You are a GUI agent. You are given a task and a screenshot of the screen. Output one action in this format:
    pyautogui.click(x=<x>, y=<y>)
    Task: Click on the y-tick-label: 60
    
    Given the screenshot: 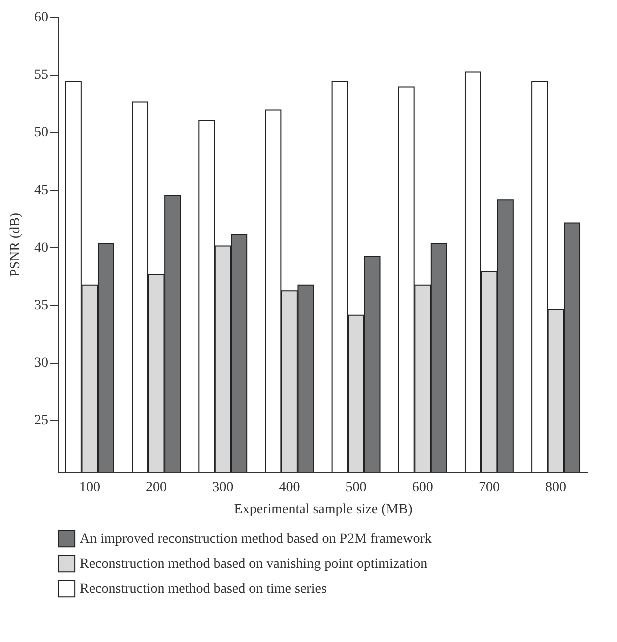 What is the action you would take?
    pyautogui.click(x=41, y=18)
    